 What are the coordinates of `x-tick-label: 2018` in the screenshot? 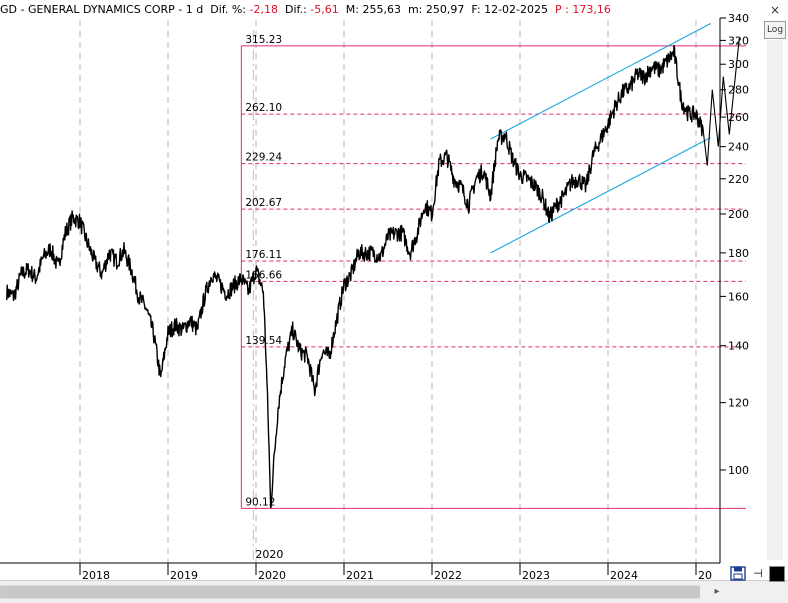 It's located at (96, 574).